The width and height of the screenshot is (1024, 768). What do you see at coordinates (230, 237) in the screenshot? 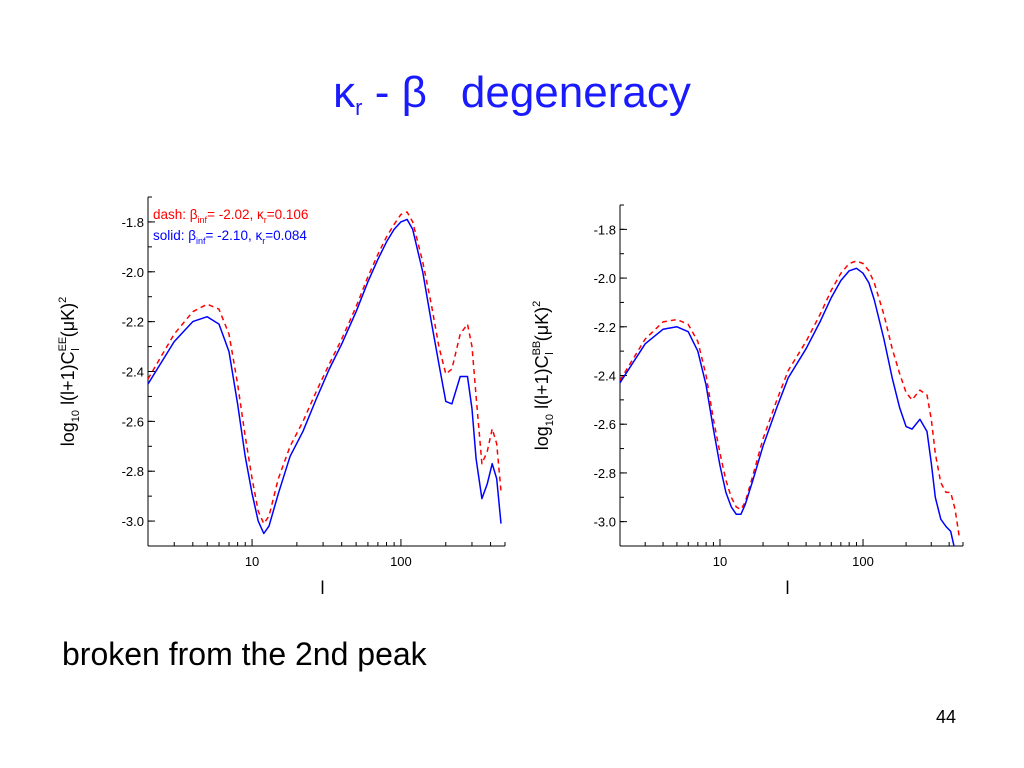
I see `ee-legend-solid: solid: βinf= -2.10, κr=0.084` at bounding box center [230, 237].